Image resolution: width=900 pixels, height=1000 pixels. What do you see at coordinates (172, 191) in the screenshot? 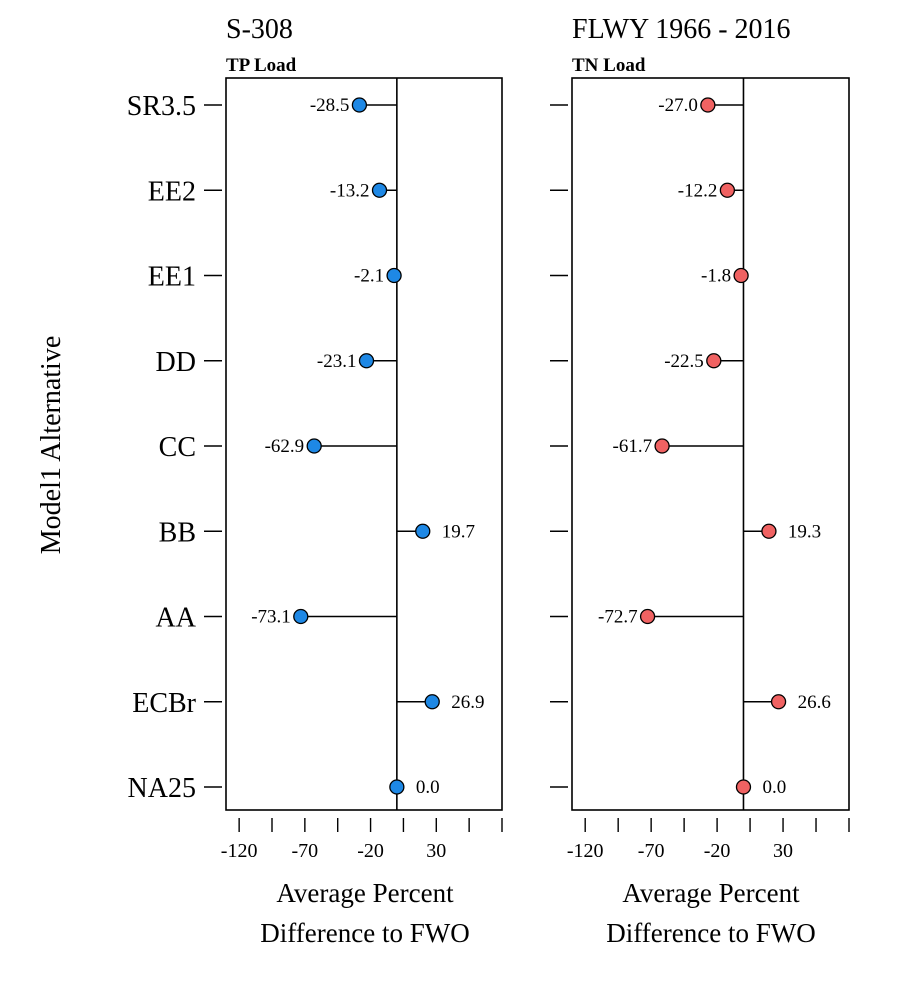
I see `category-label: EE2` at bounding box center [172, 191].